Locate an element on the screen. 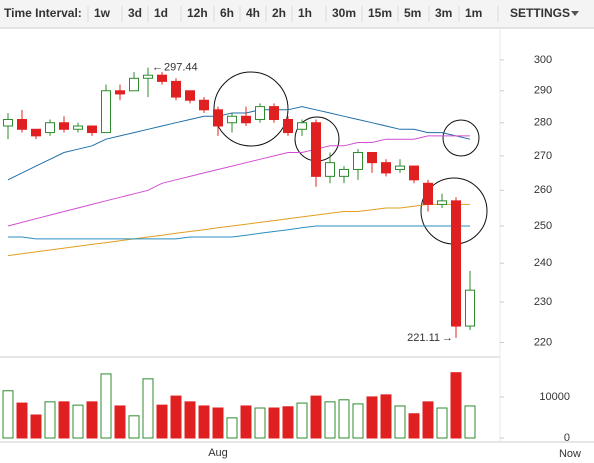 This screenshot has width=594, height=463. y-tick-label: 290 is located at coordinates (543, 91).